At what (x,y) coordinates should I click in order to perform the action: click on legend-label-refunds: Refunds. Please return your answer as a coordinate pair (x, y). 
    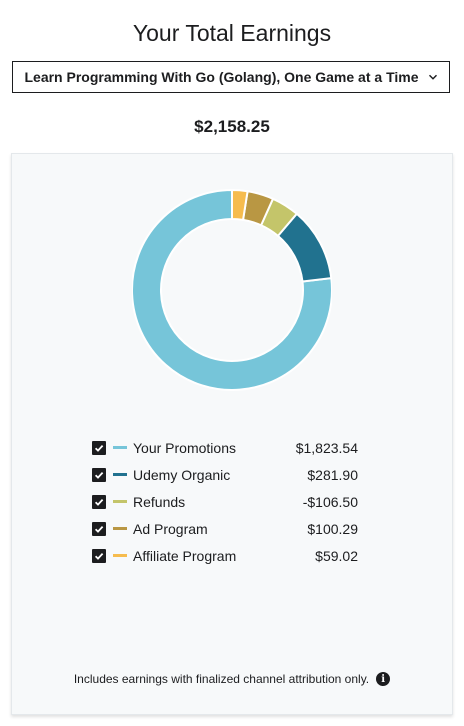
    Looking at the image, I should click on (159, 501).